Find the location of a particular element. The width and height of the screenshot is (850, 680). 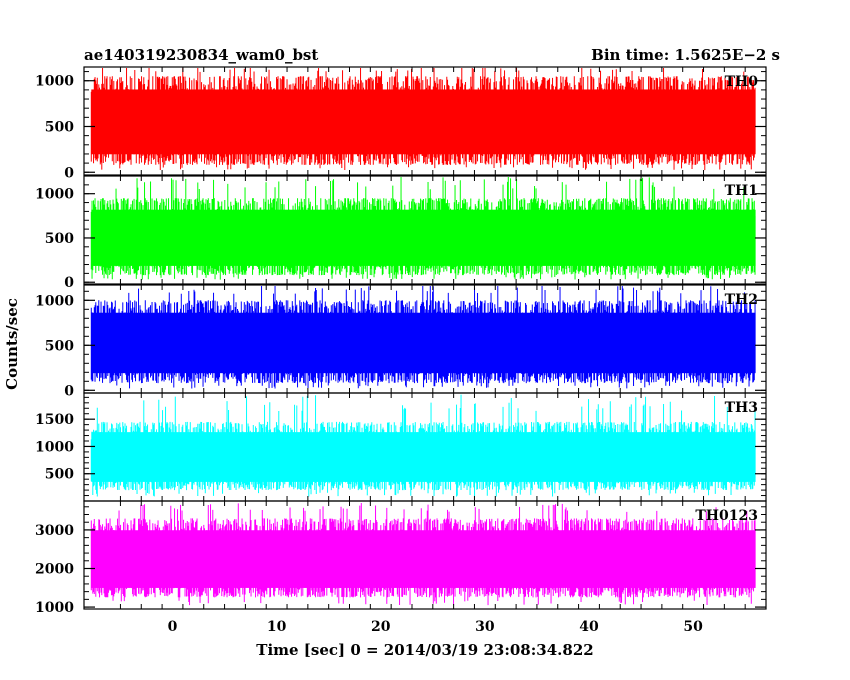

series-line-th1 is located at coordinates (423, 228).